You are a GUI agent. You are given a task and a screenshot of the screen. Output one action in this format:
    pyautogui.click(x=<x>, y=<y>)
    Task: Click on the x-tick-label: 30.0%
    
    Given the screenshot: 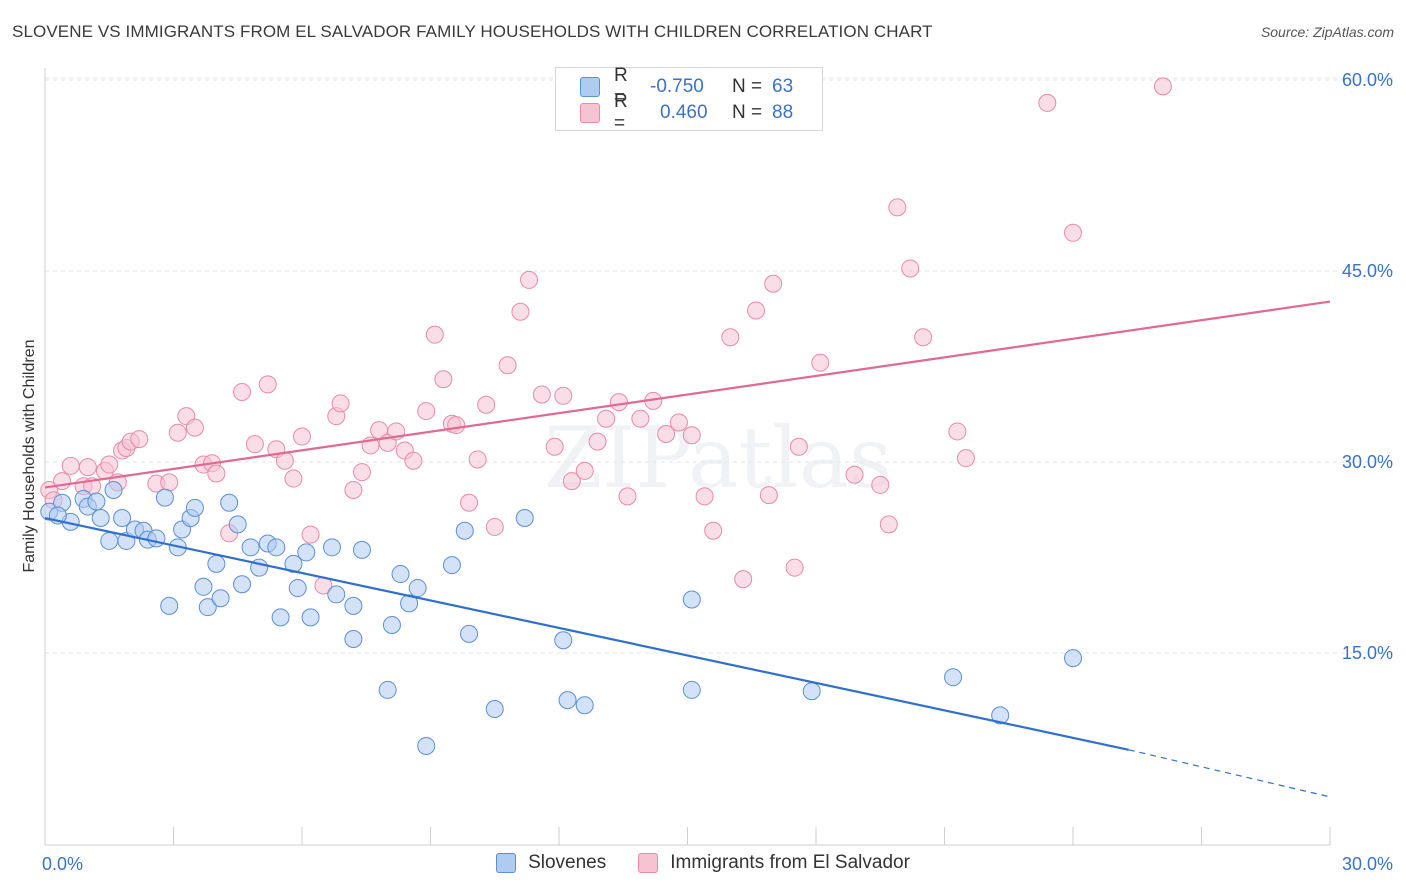 What is the action you would take?
    pyautogui.click(x=1367, y=864)
    